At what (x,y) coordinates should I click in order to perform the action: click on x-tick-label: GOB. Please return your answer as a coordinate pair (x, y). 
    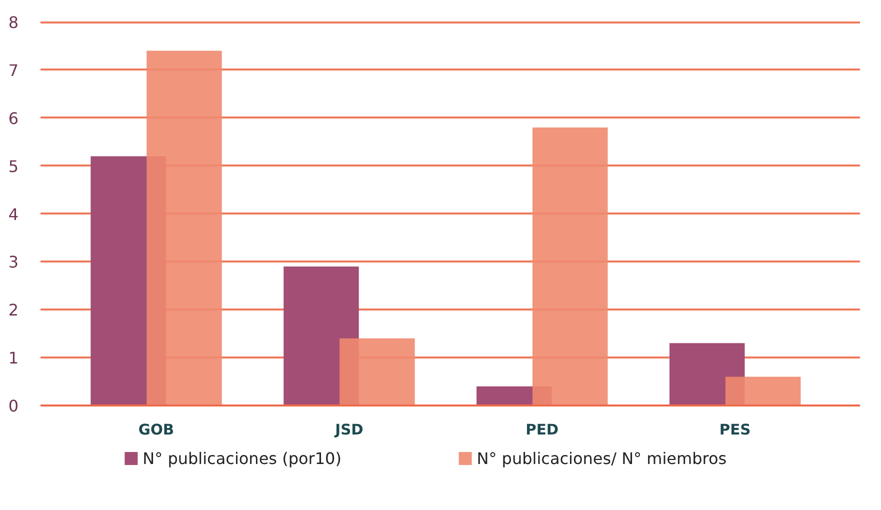
    Looking at the image, I should click on (156, 430).